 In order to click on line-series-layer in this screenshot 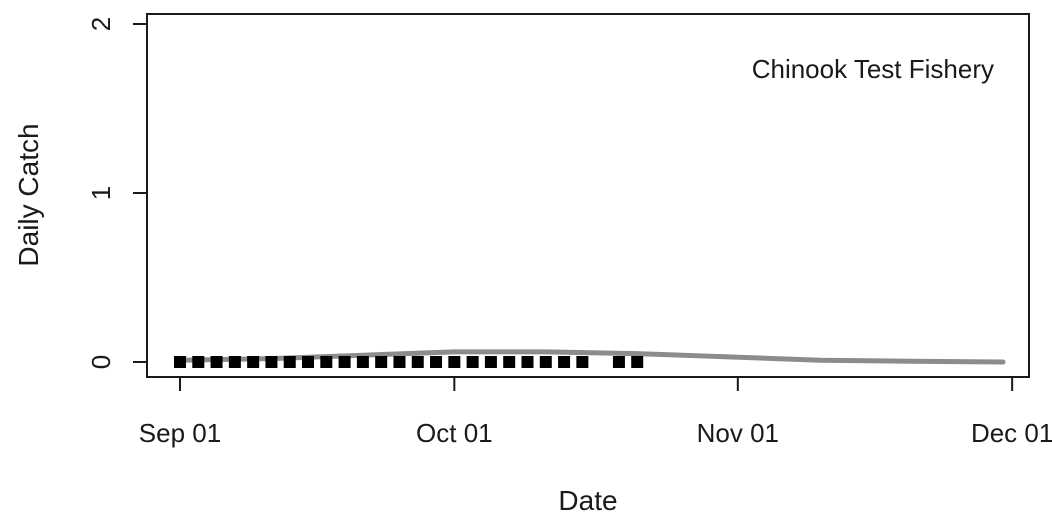, I will do `click(591, 357)`.